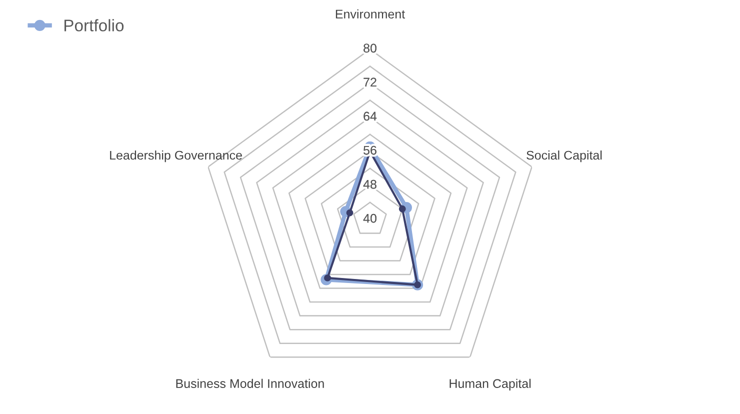 This screenshot has height=414, width=740. Describe the element at coordinates (176, 156) in the screenshot. I see `spoke-label: Leadership Governance` at that location.